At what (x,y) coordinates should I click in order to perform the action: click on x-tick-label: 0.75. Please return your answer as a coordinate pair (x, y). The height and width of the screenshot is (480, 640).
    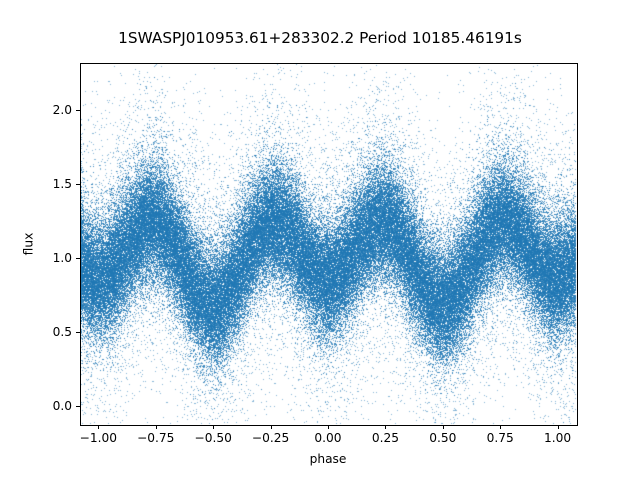
    Looking at the image, I should click on (500, 438).